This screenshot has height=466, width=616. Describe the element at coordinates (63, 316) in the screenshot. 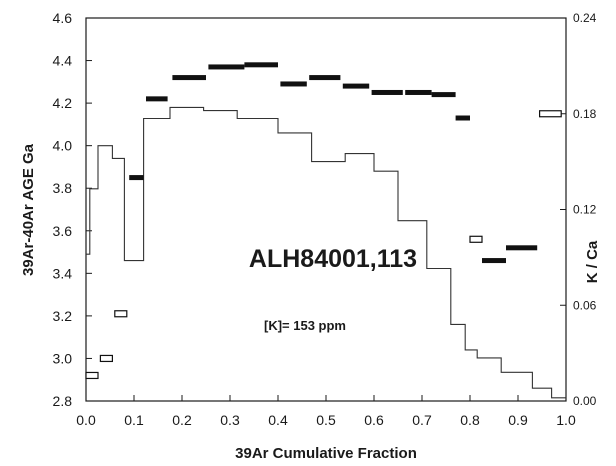

I see `left-tick-label: 3.2` at that location.